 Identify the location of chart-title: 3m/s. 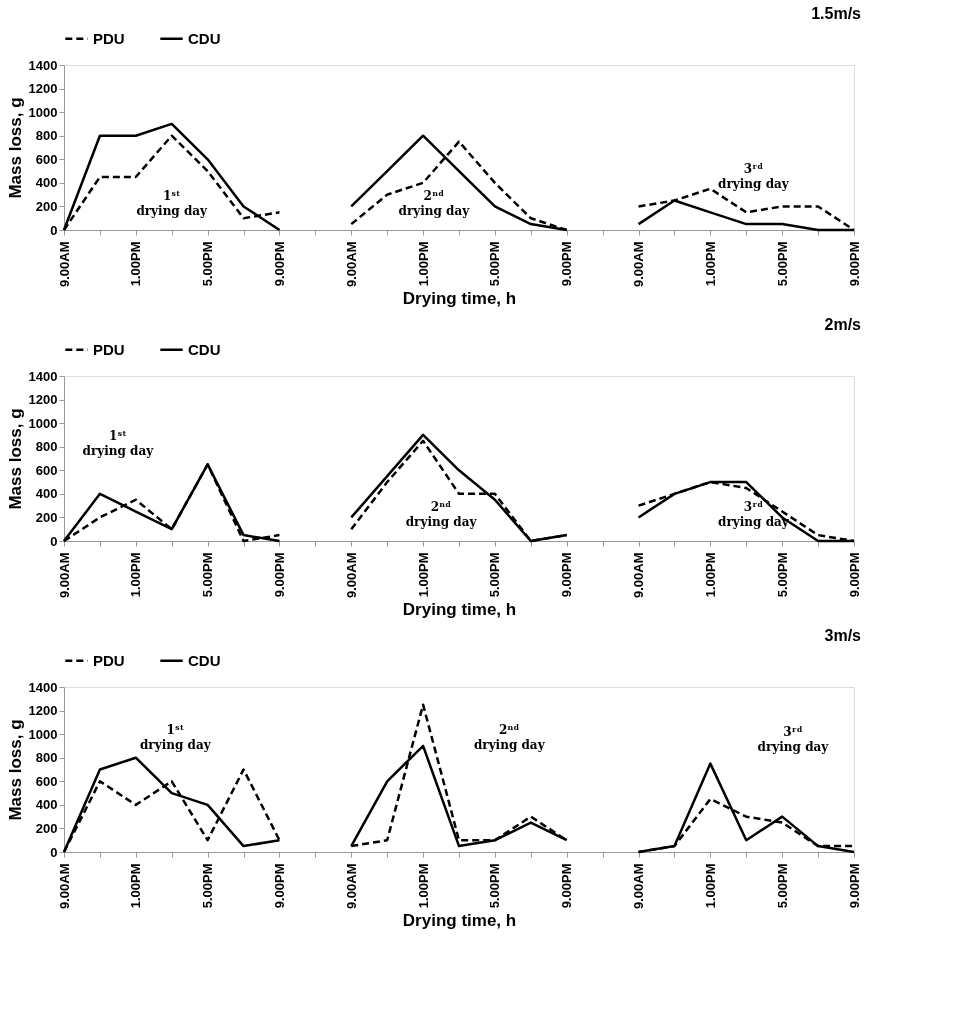
(843, 635).